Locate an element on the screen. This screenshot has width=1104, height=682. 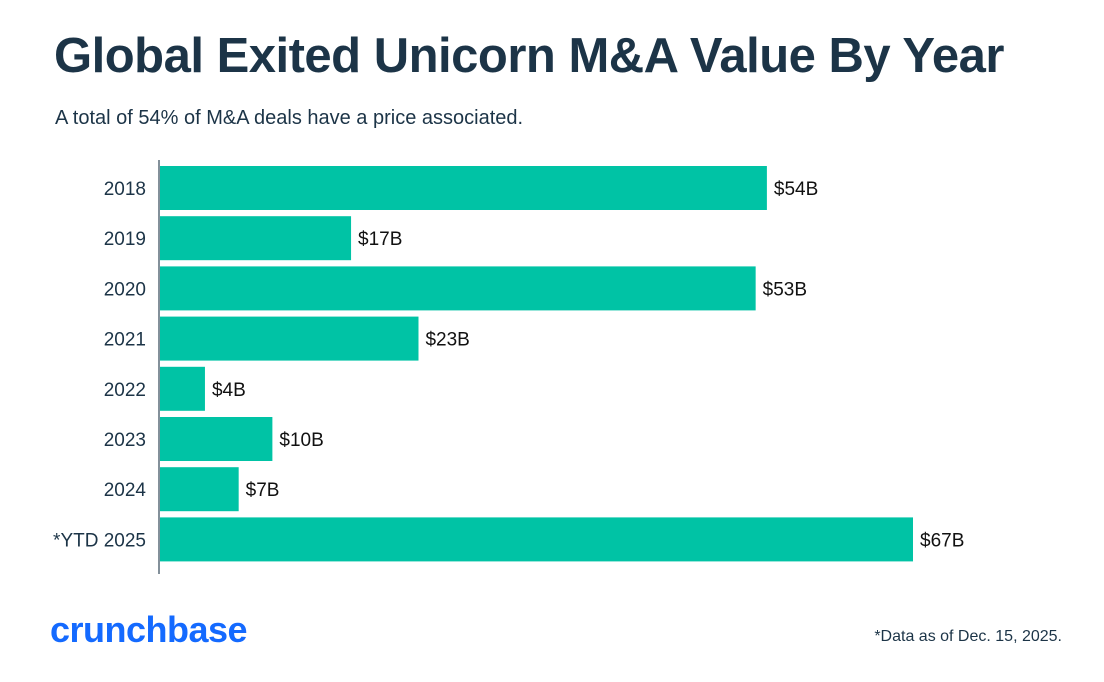
crunchbase-logo: crunchbase is located at coordinates (149, 629).